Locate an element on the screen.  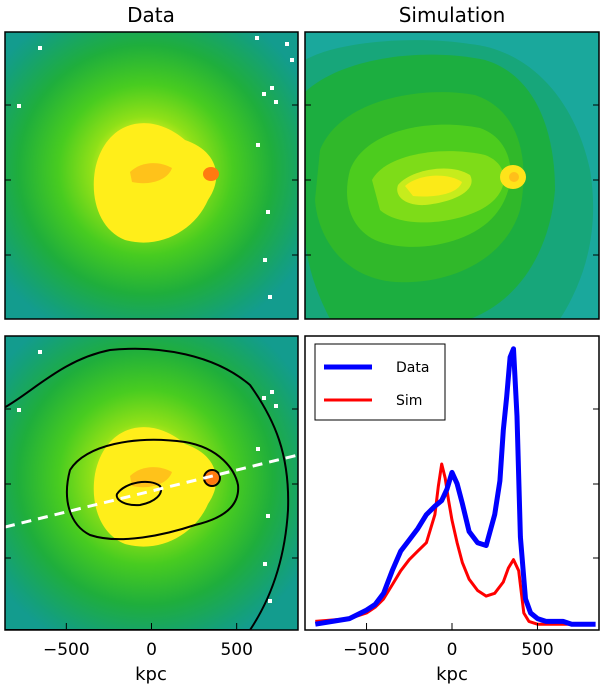
legend-box is located at coordinates (380, 382).